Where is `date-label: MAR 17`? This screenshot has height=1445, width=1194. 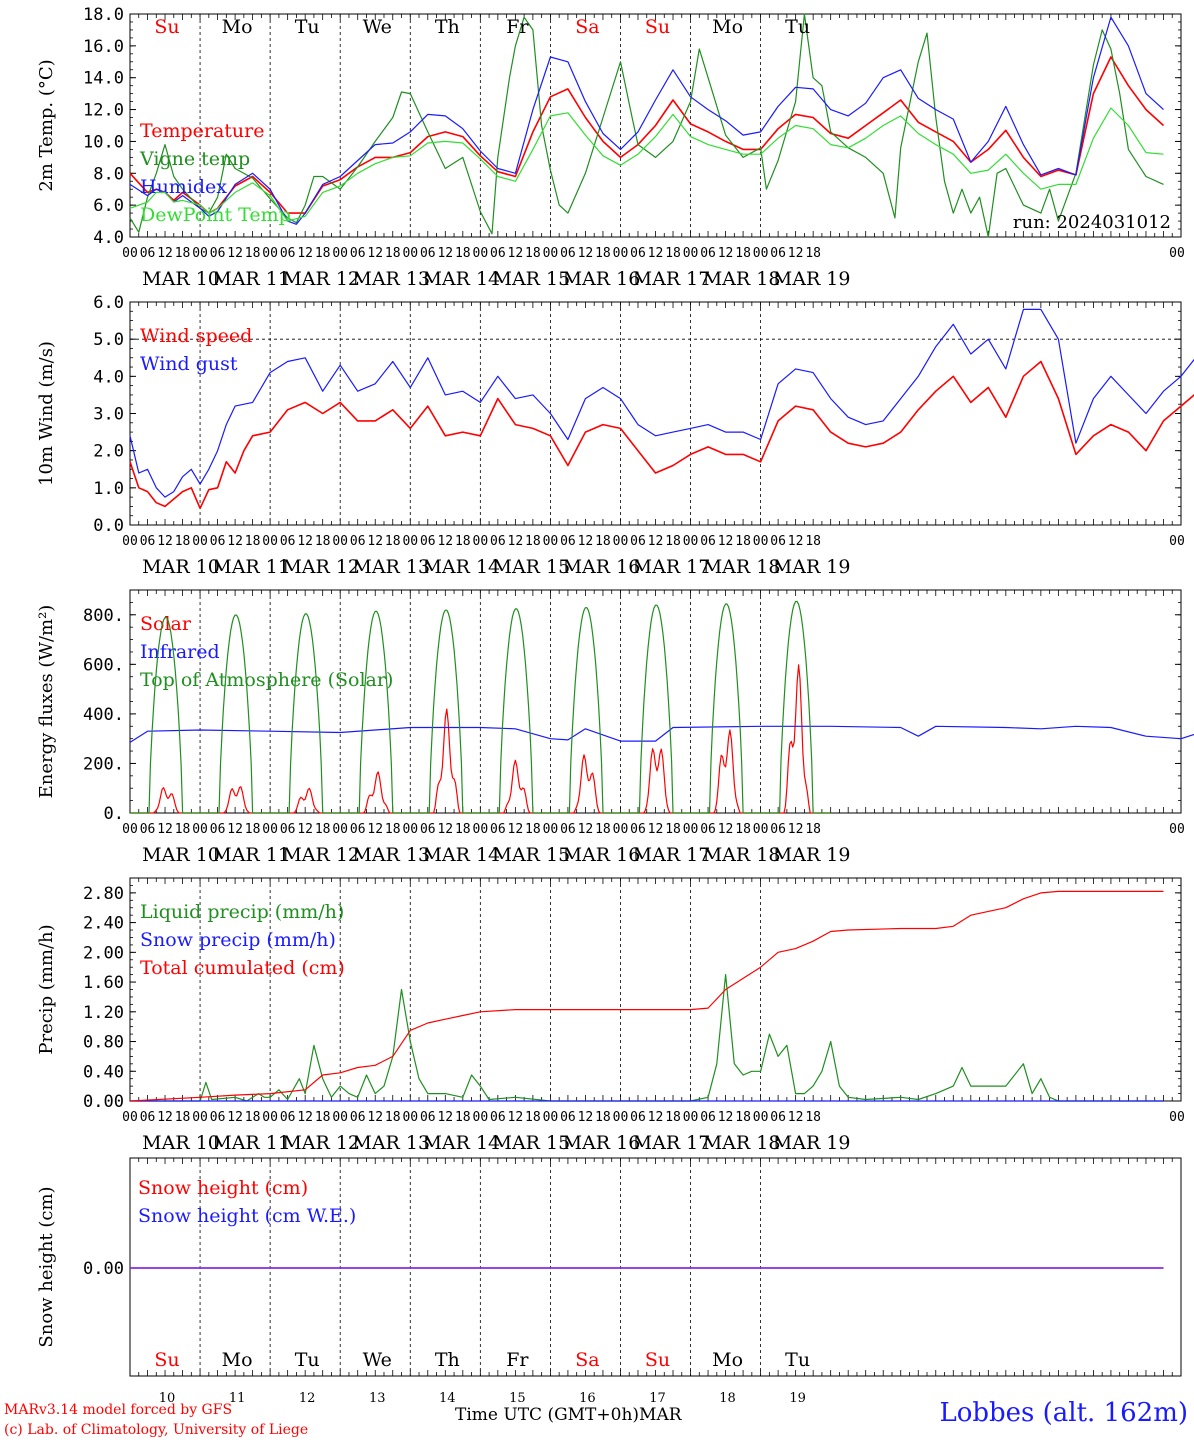 date-label: MAR 17 is located at coordinates (672, 855).